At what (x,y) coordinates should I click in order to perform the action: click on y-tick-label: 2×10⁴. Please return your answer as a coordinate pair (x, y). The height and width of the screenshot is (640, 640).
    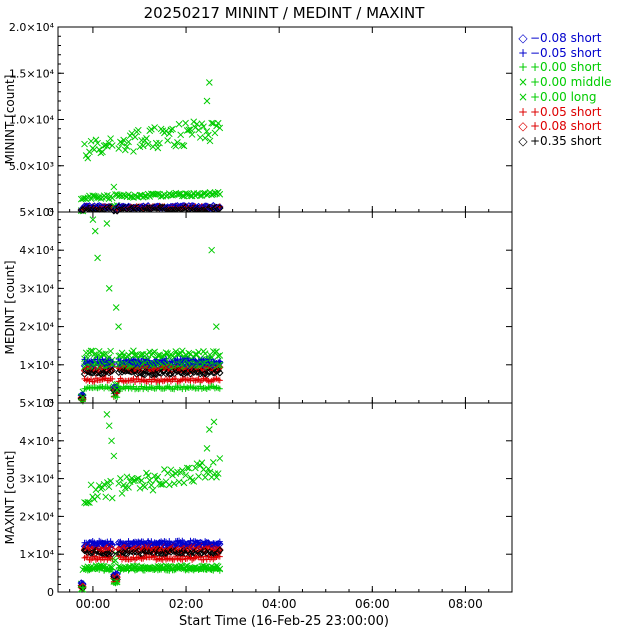
    Looking at the image, I should click on (36, 327).